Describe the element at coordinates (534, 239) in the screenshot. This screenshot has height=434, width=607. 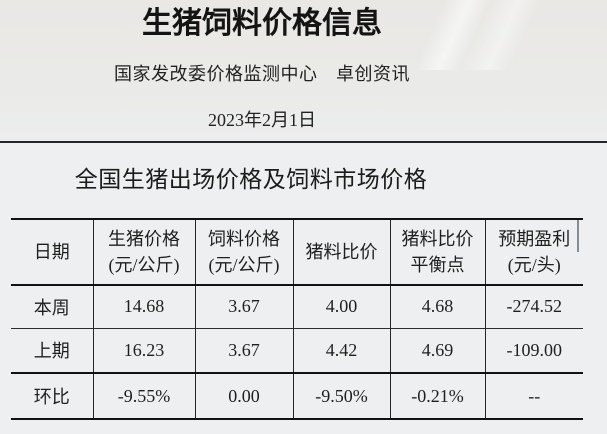
I see `col-header-label: 预期盈利` at that location.